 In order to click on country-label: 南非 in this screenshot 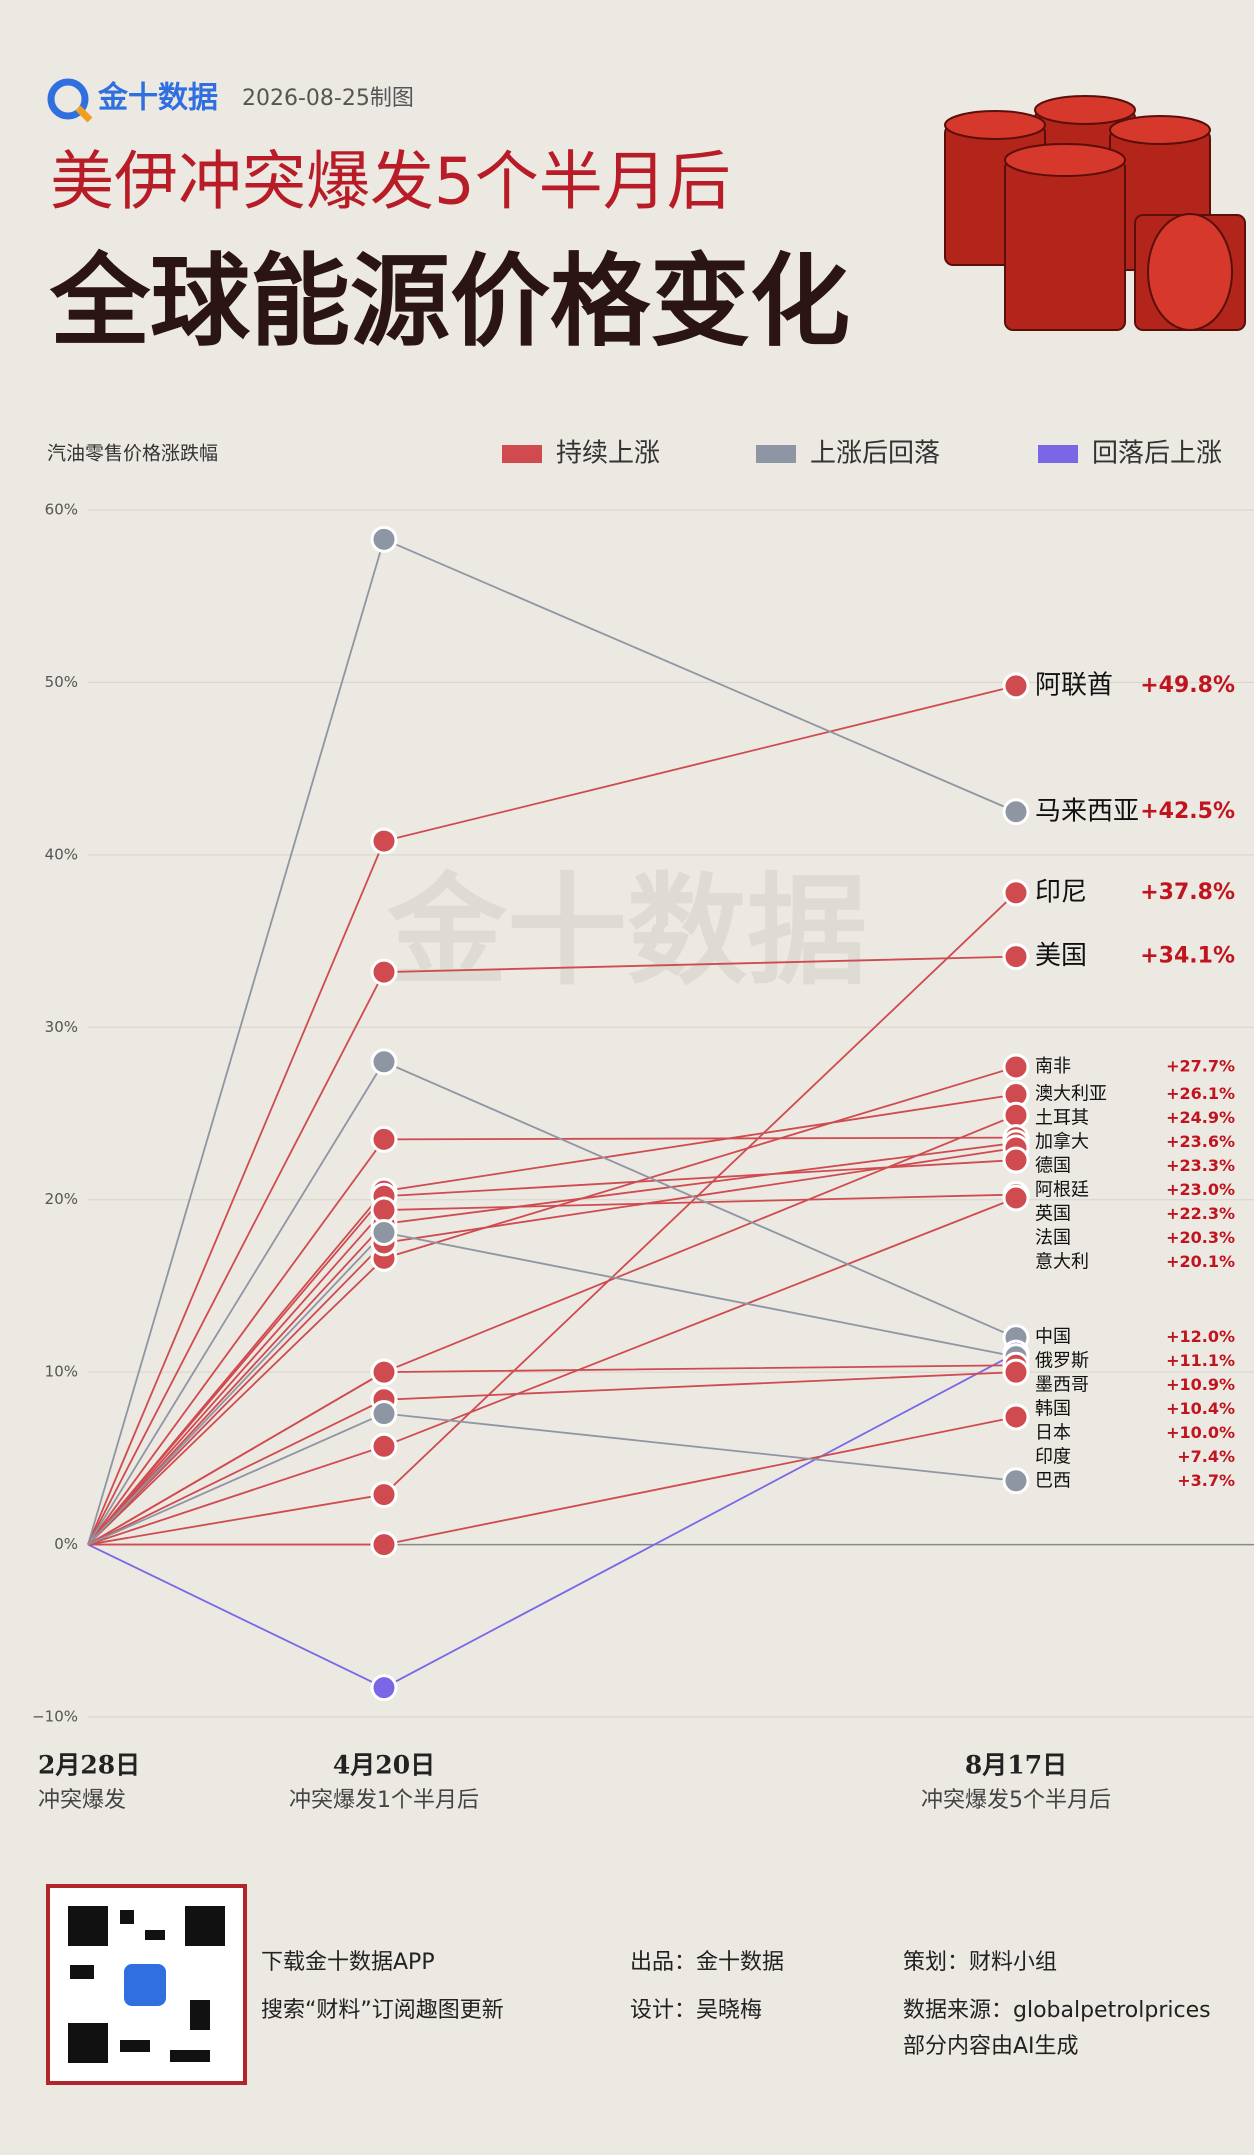, I will do `click(1053, 1066)`.